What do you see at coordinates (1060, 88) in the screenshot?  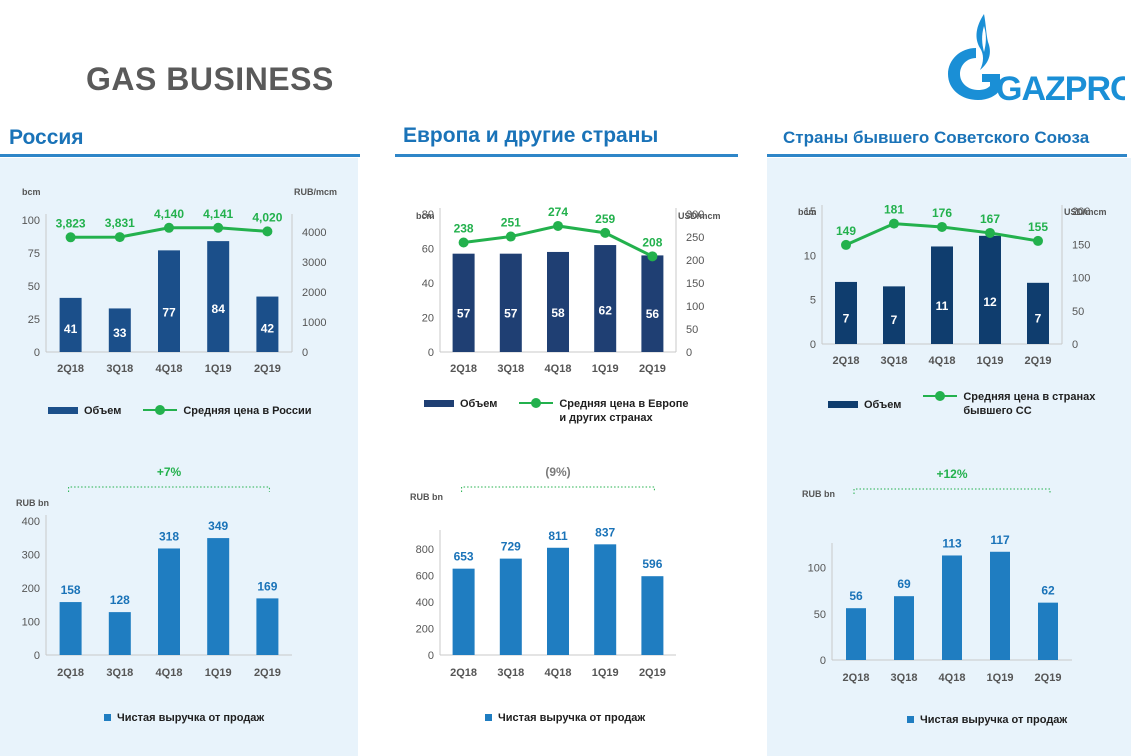 I see `logo-wordmark: GAZPROM` at bounding box center [1060, 88].